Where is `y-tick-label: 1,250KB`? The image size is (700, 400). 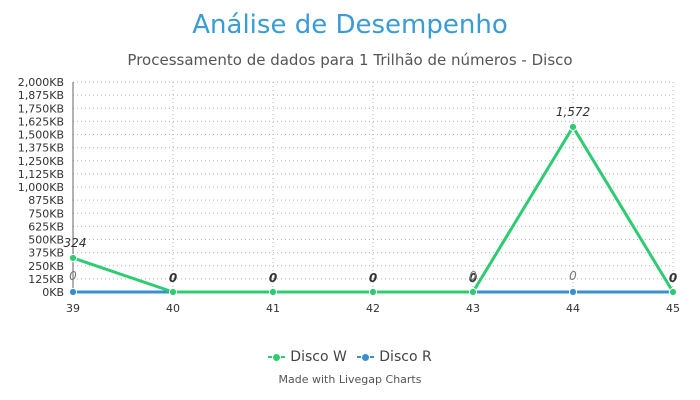
y-tick-label: 1,250KB is located at coordinates (41, 161).